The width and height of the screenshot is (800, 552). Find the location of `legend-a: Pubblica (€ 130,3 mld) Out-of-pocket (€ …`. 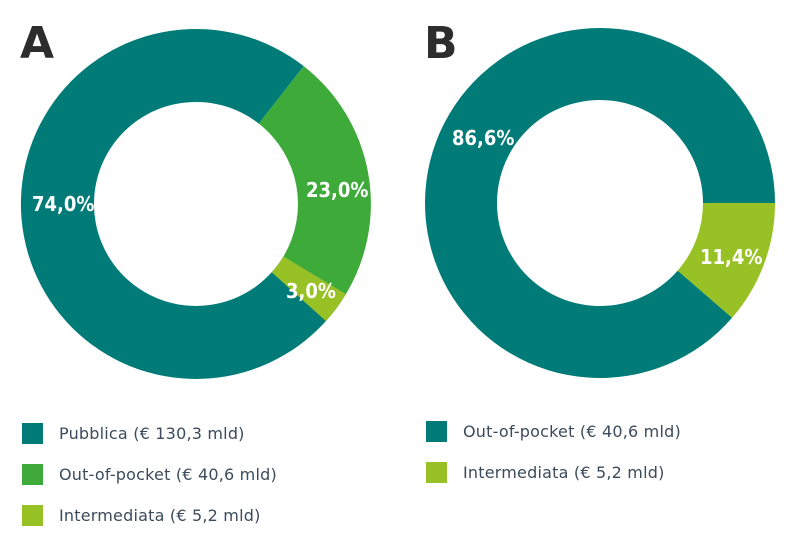

legend-a: Pubblica (€ 130,3 mld) Out-of-pocket (€ … is located at coordinates (149, 484).